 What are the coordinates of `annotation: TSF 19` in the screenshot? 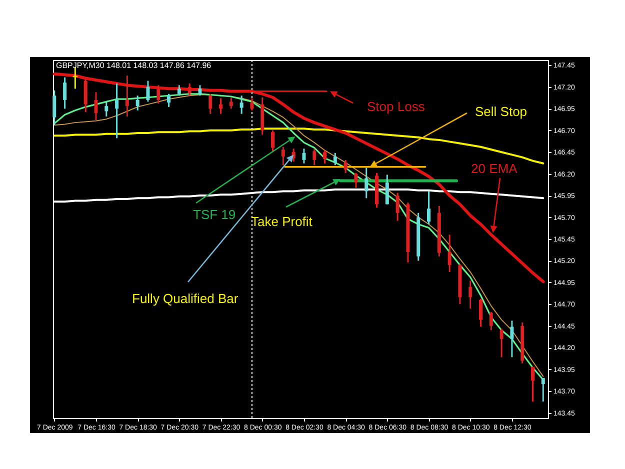 It's located at (214, 214).